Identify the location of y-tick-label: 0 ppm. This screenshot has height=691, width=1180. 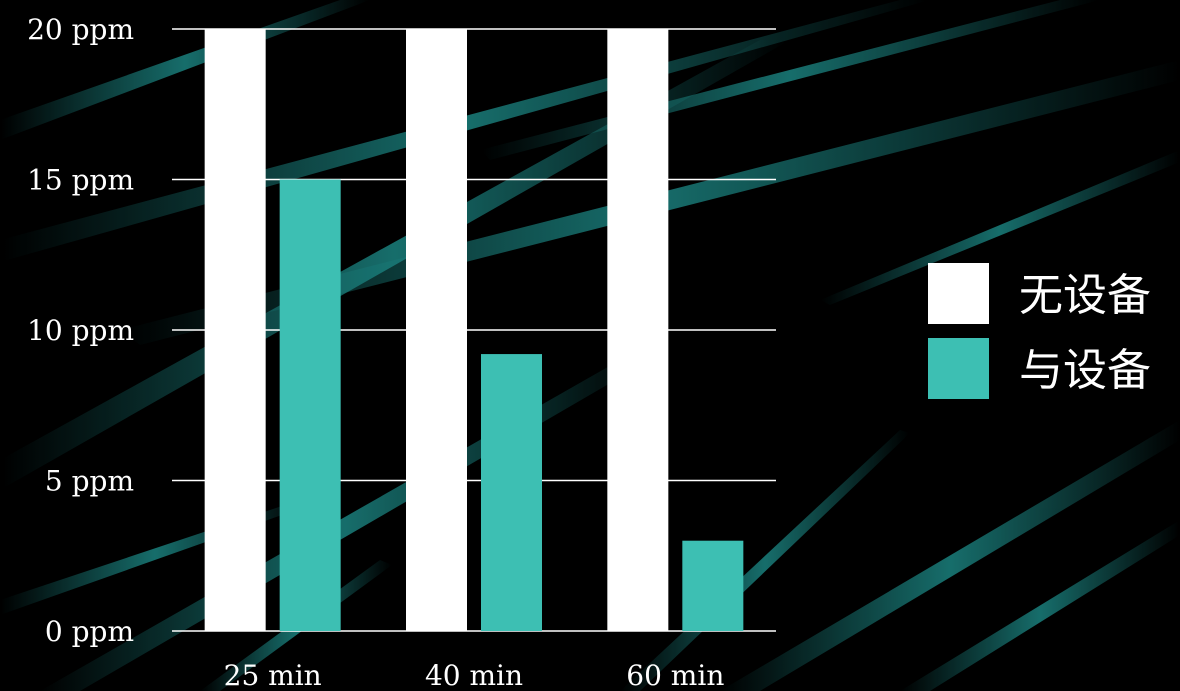
(89, 631).